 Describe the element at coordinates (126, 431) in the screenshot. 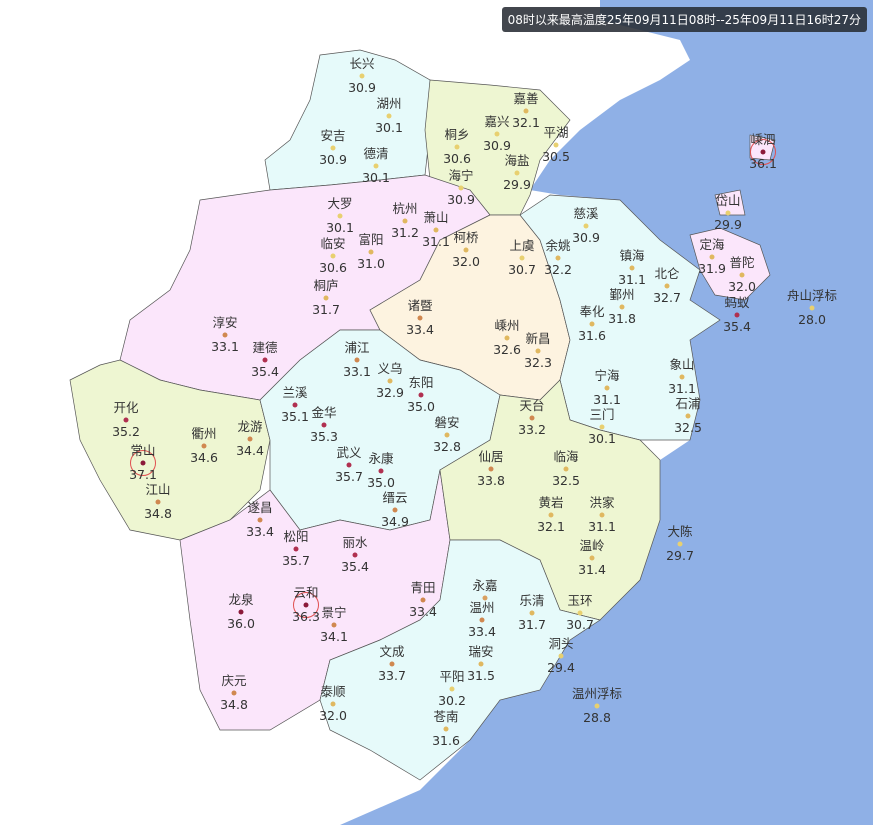

I see `station-value: 35.2` at that location.